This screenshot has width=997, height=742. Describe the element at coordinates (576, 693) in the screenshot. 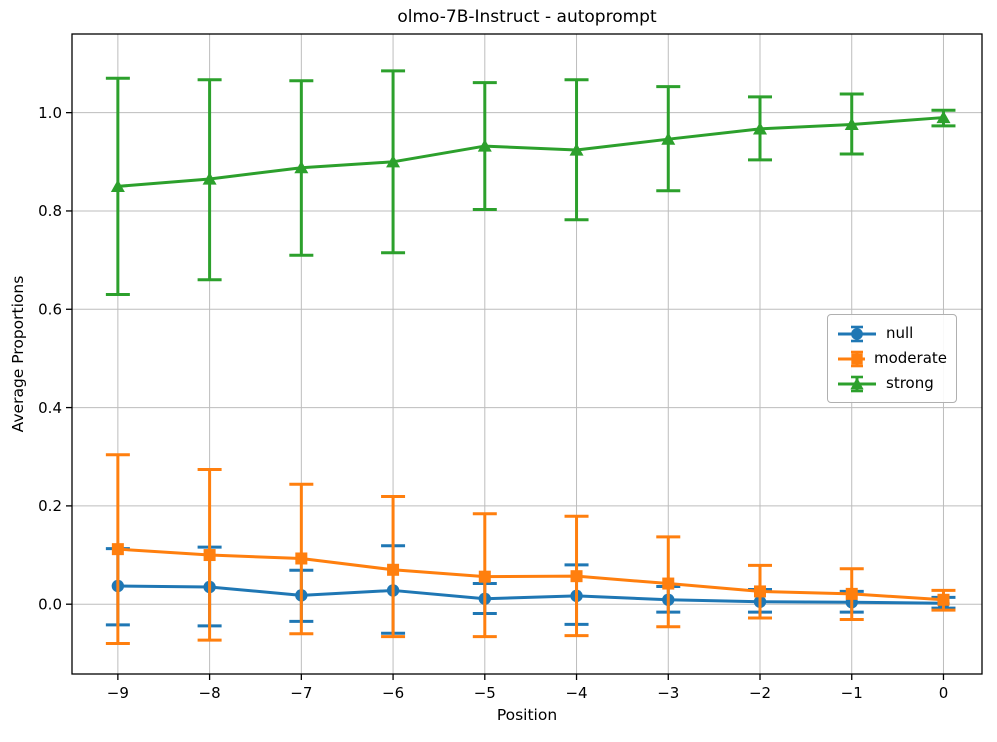

I see `x-tick-label: −4` at that location.